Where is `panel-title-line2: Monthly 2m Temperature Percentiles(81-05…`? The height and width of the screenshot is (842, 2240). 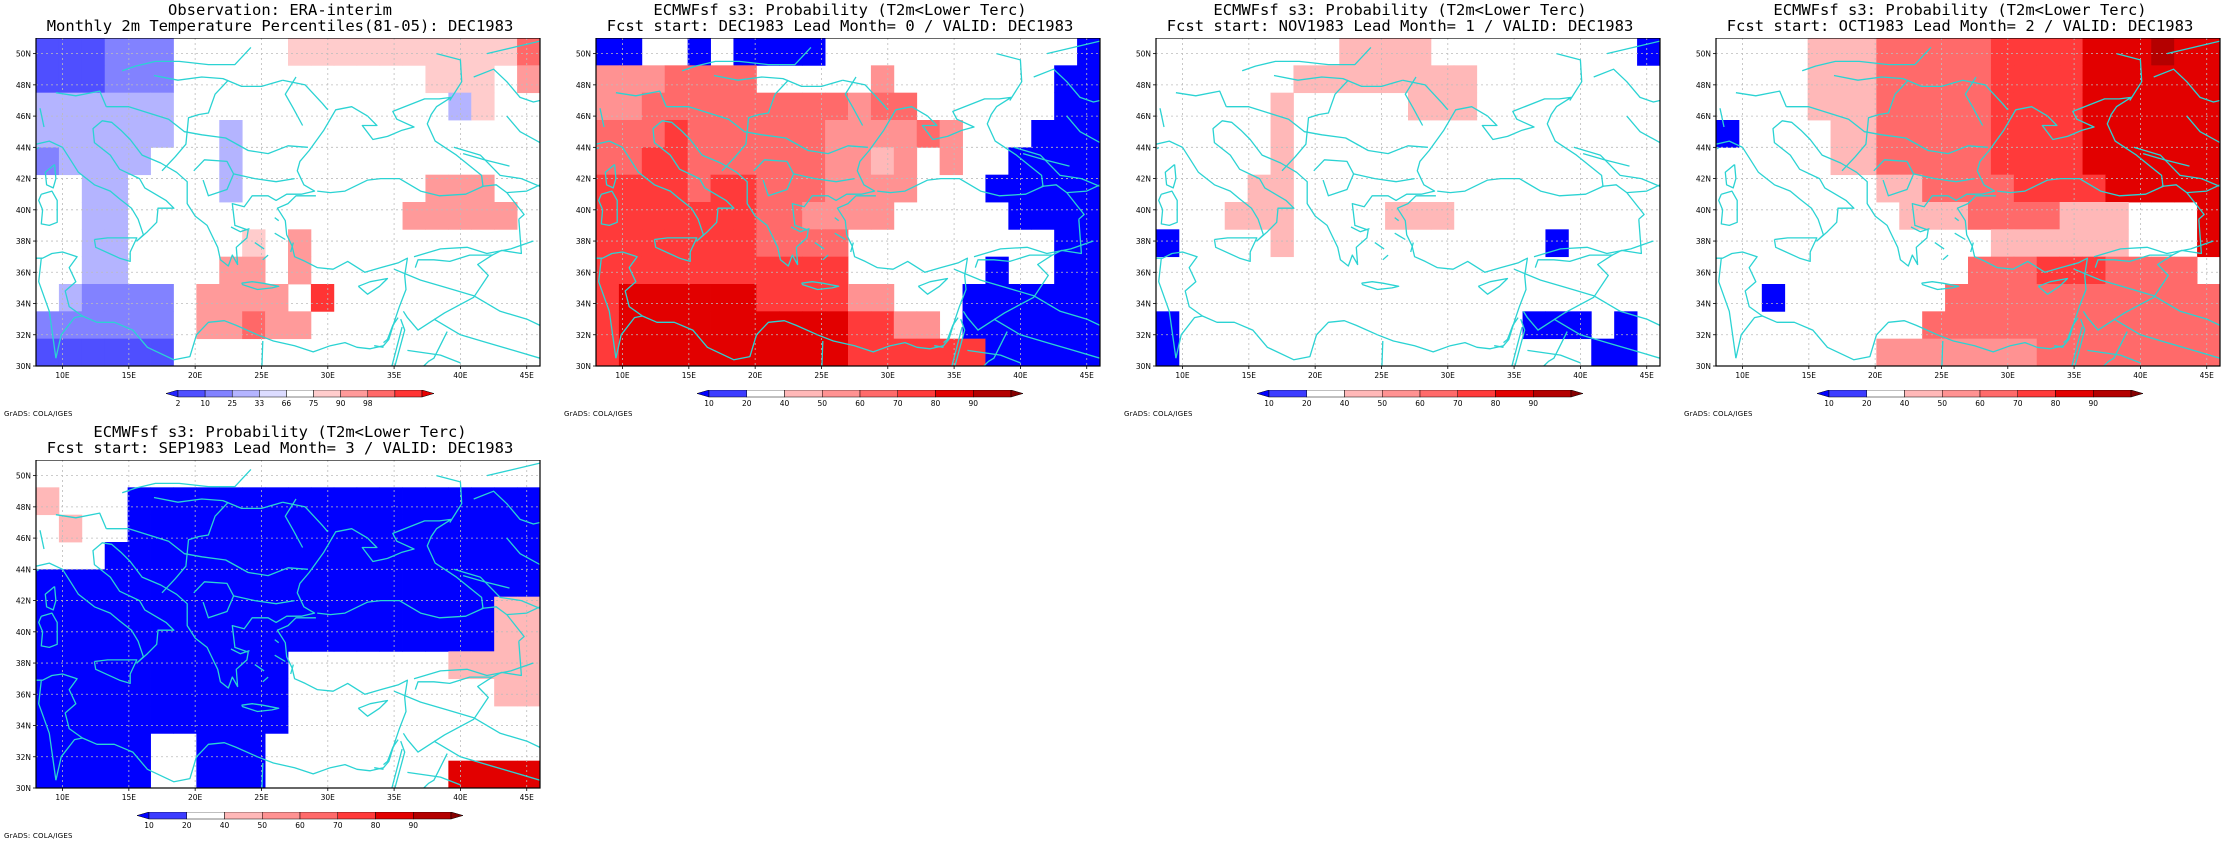 panel-title-line2: Monthly 2m Temperature Percentiles(81-05… is located at coordinates (280, 26).